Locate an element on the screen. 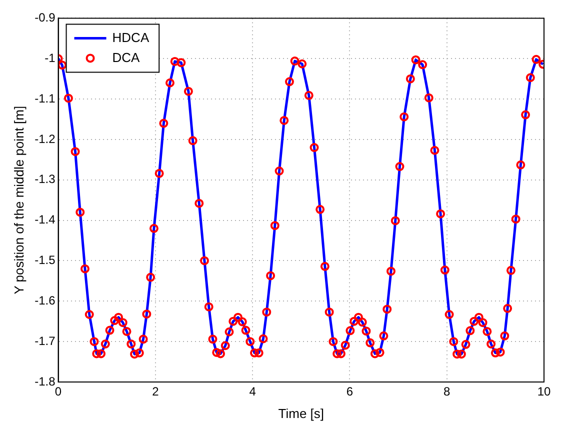 This screenshot has width=566, height=434. x-tick-label: 10 is located at coordinates (544, 391).